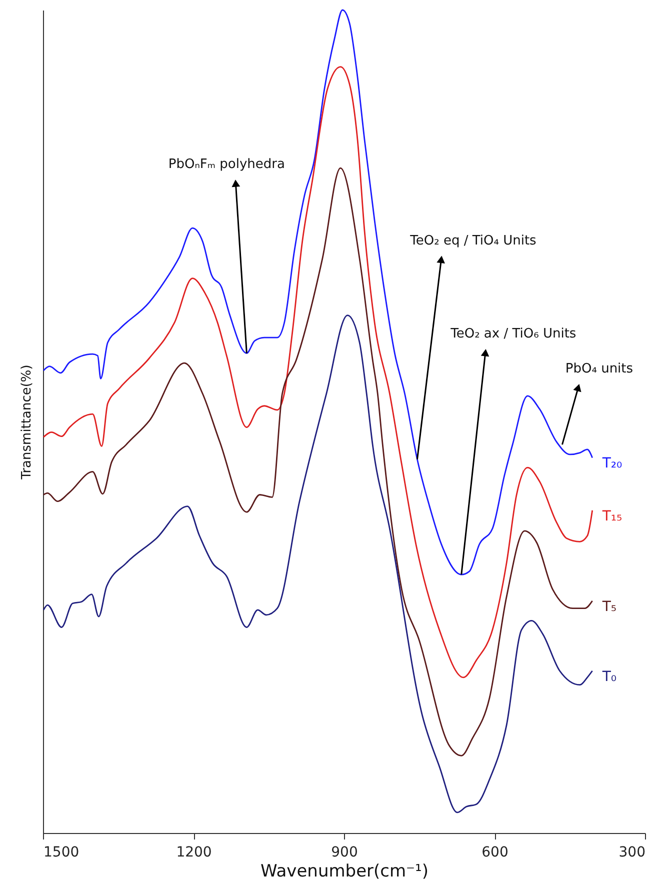  Describe the element at coordinates (632, 852) in the screenshot. I see `x-tick-label: 300` at that location.